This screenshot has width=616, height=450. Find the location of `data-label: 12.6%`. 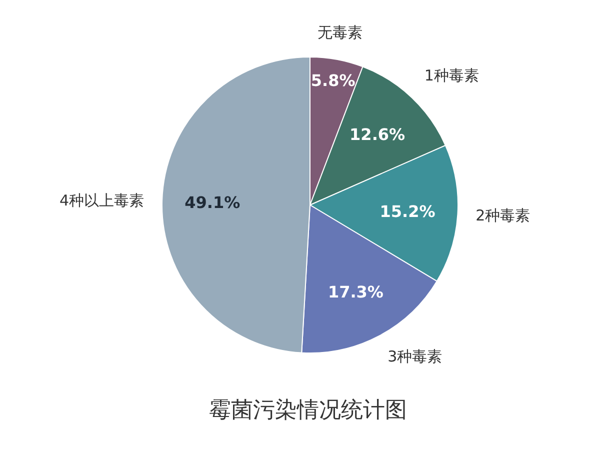

data-label: 12.6% is located at coordinates (378, 134).